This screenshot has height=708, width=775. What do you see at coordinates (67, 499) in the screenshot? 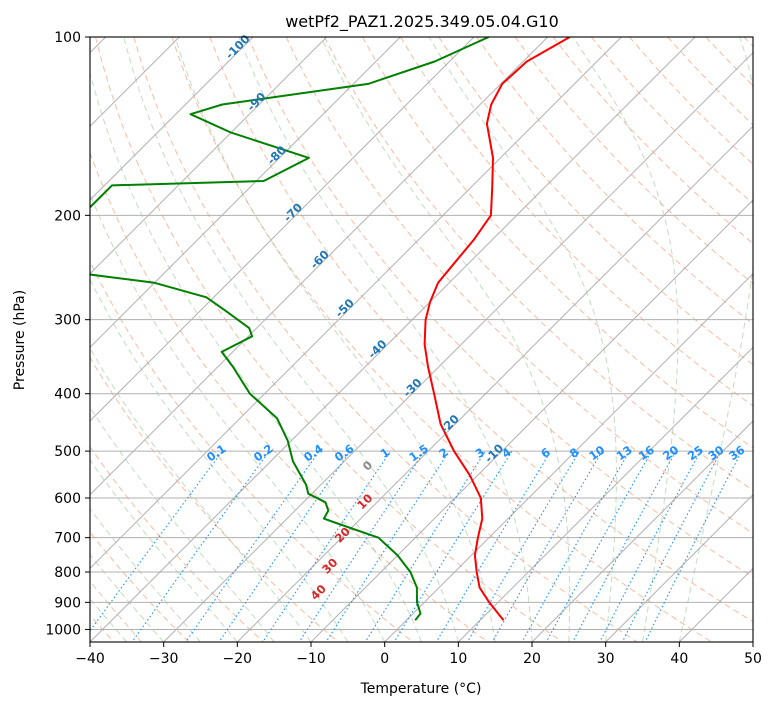
I see `y-tick-label: 600` at bounding box center [67, 499].